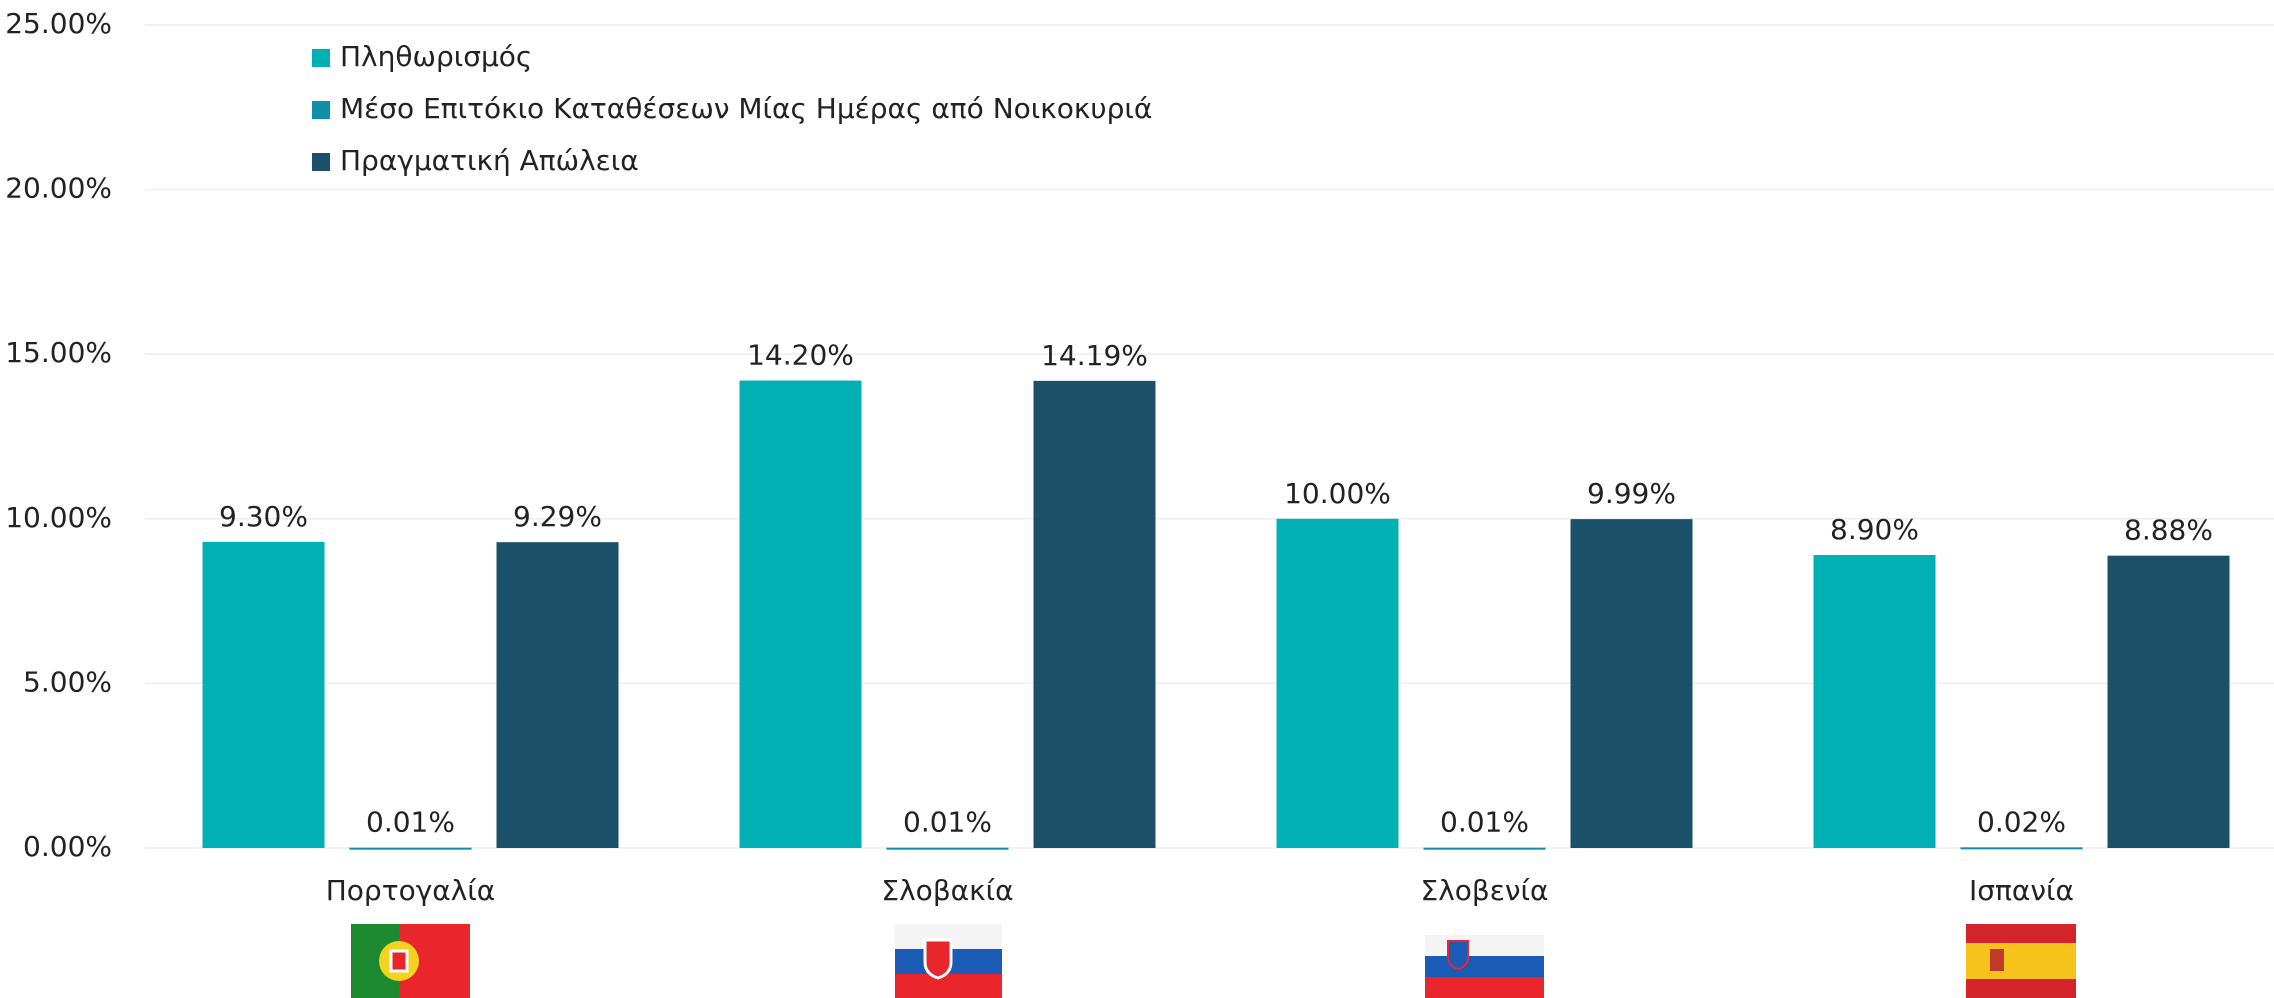 This screenshot has width=2274, height=998. I want to click on data-label: 14.19%, so click(1094, 355).